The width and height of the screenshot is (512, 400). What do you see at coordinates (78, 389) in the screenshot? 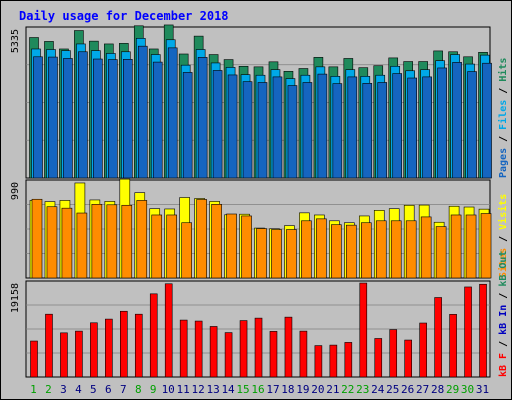
I see `day-label: 4` at bounding box center [78, 389].